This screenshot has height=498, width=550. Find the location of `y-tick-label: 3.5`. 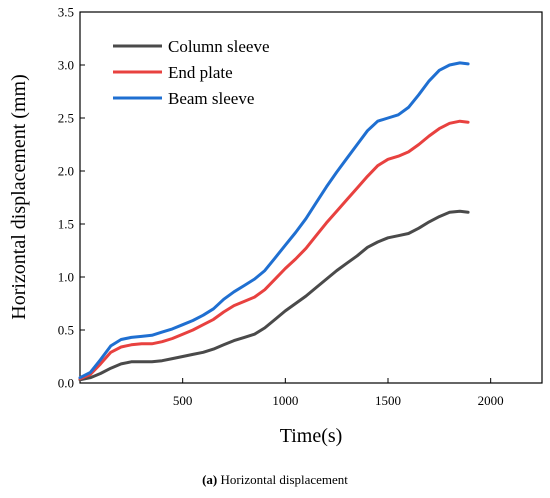

y-tick-label: 3.5 is located at coordinates (66, 12).